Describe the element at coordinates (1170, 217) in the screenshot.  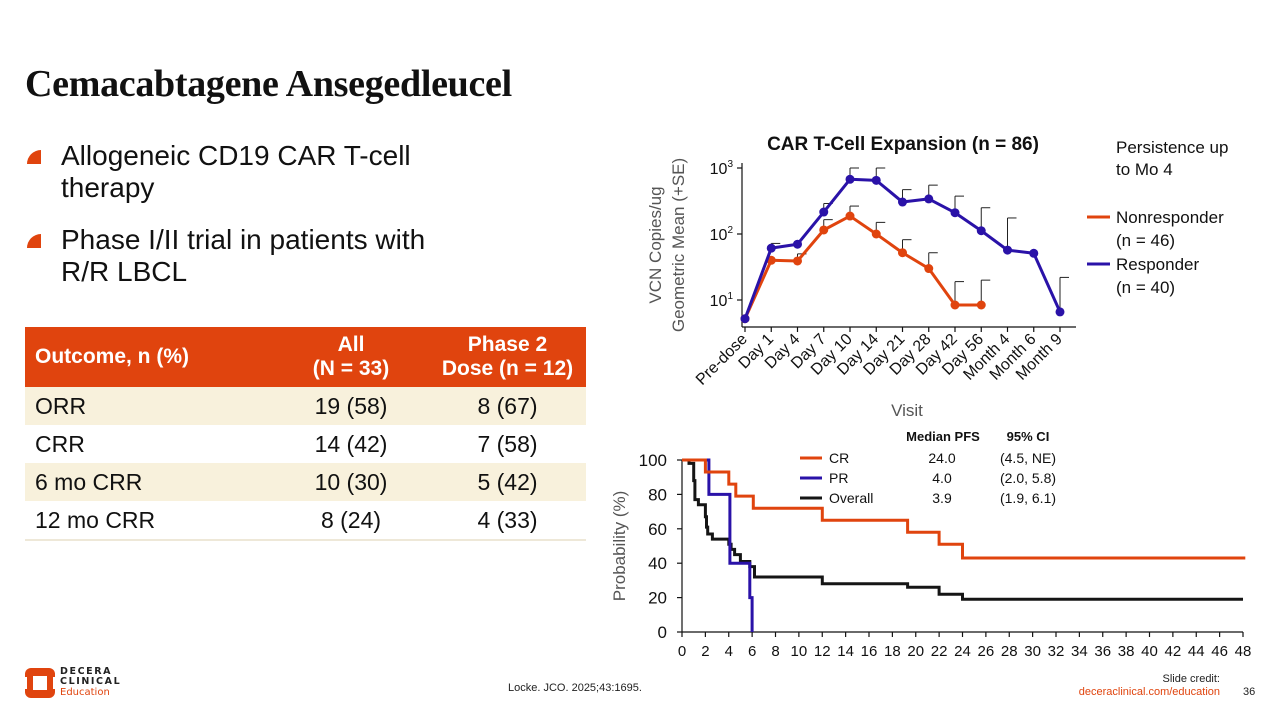
I see `legend-nonresponder-line1: Nonresponder` at that location.